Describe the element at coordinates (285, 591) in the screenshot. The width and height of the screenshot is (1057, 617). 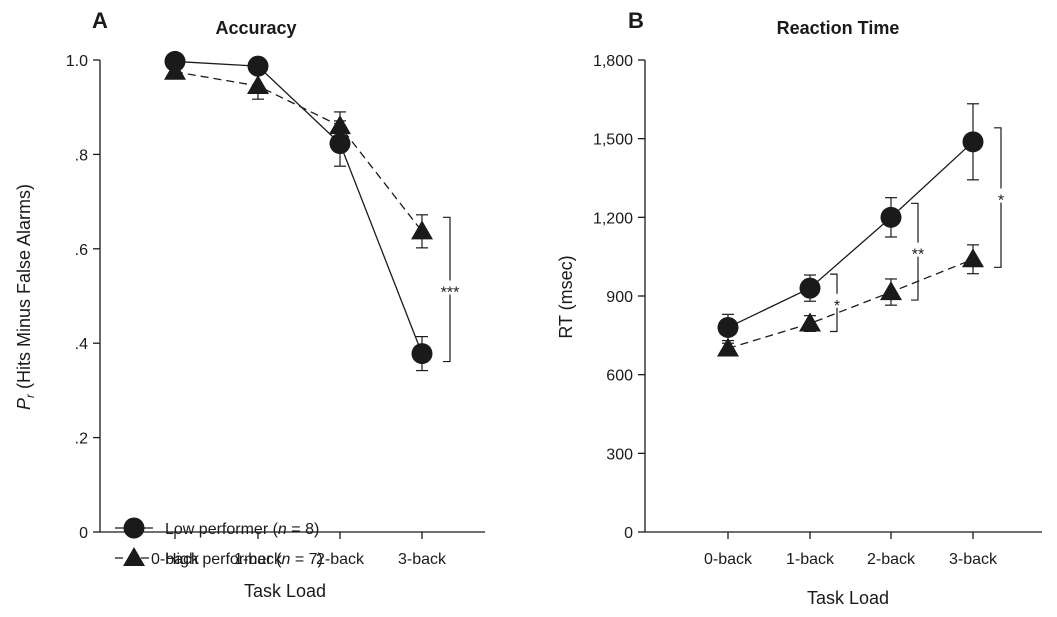
I see `panel-a-x-axis-label: Task Load` at that location.